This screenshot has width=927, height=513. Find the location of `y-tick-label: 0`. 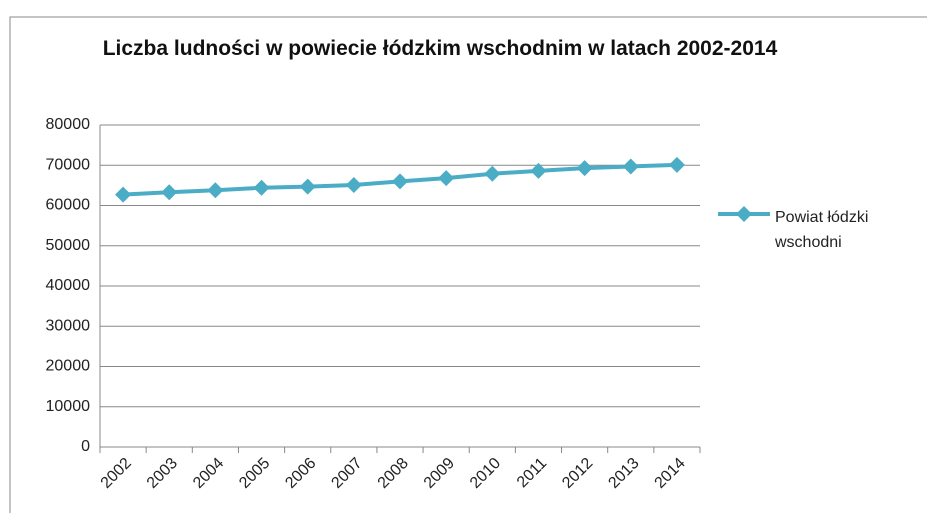

y-tick-label: 0 is located at coordinates (85, 446).